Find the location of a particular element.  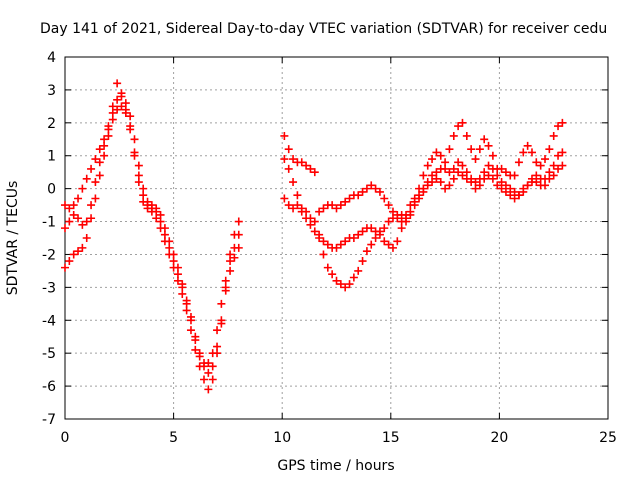

y-tick-label: 3 is located at coordinates (51, 91).